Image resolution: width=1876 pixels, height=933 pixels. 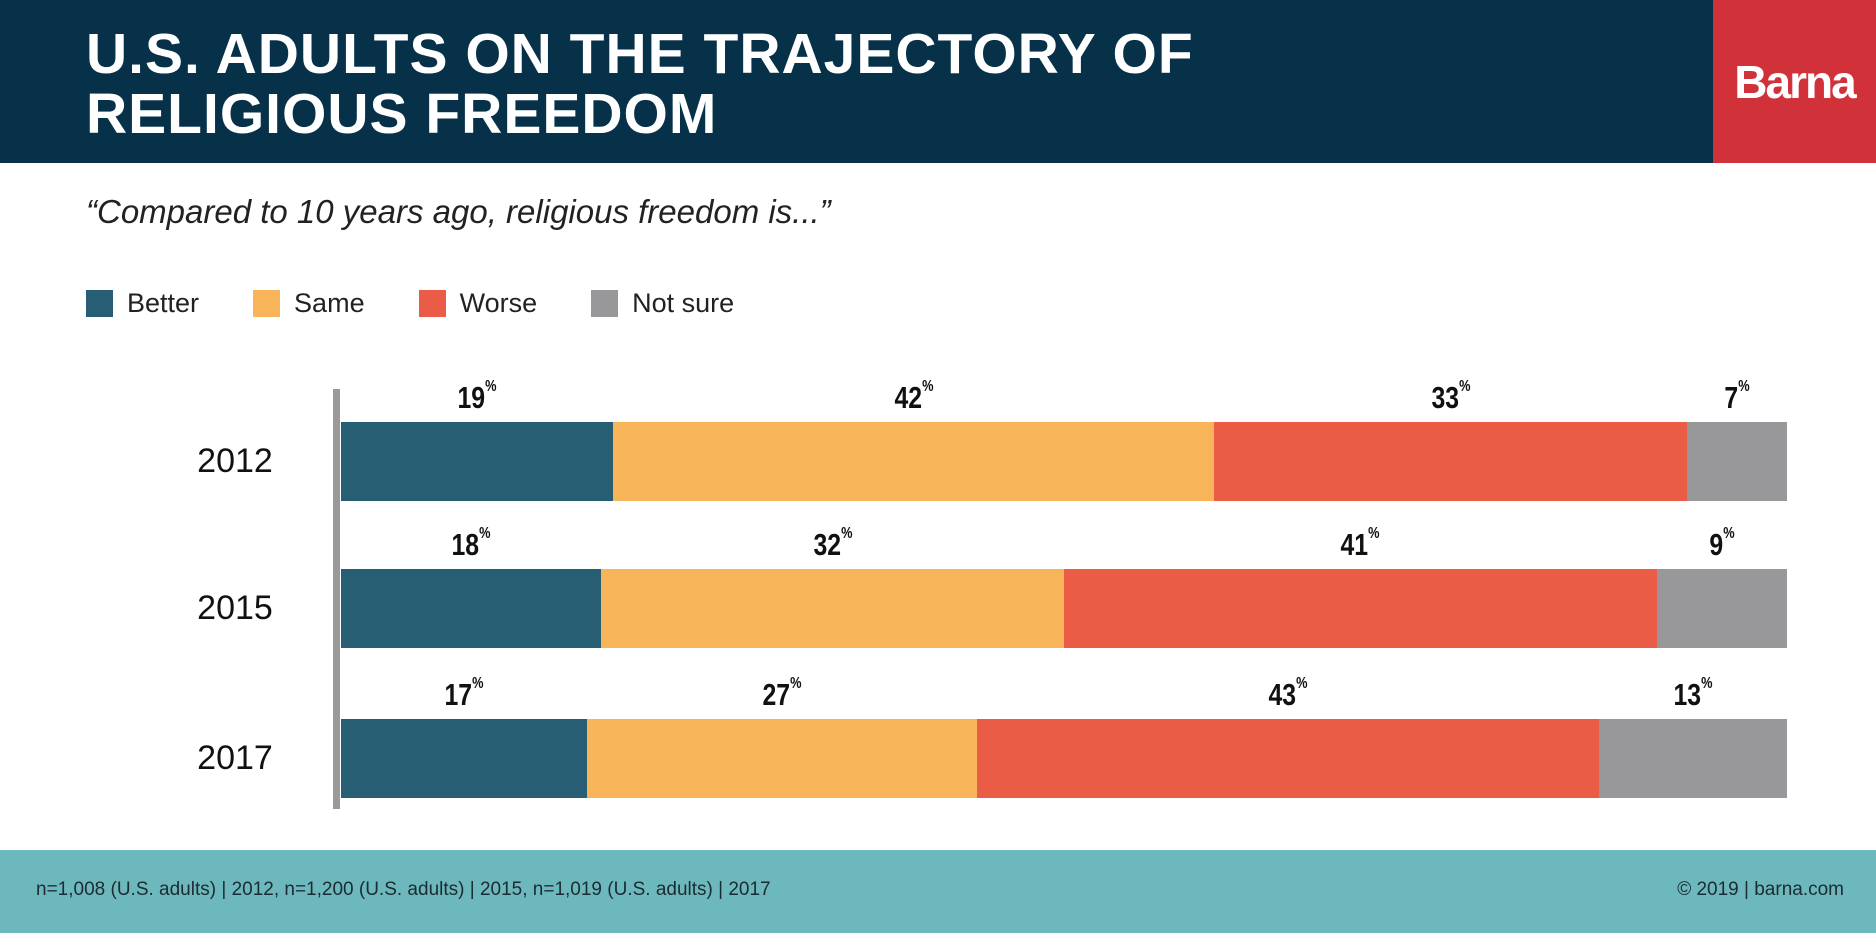 I want to click on legend-item: Better, so click(x=142, y=303).